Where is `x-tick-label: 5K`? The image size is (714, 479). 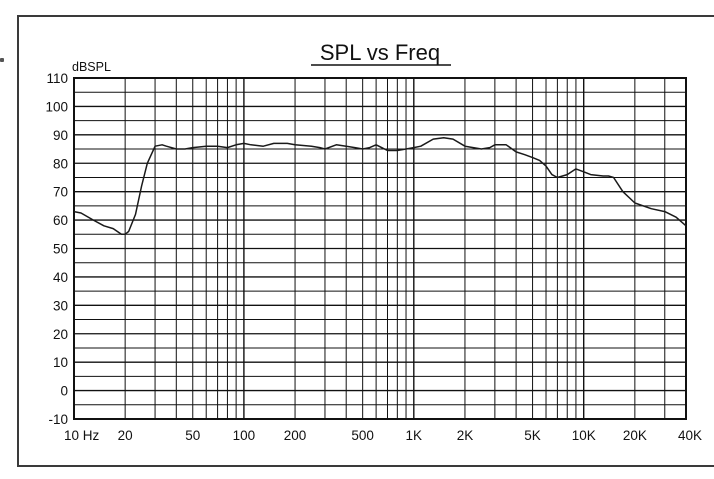
x-tick-label: 5K is located at coordinates (532, 435).